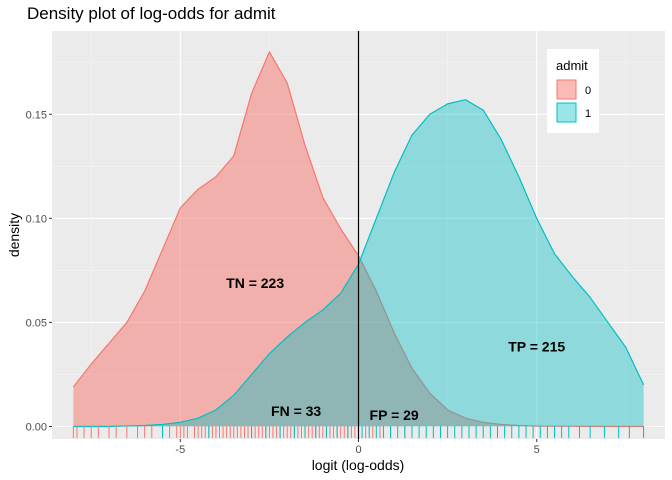 The height and width of the screenshot is (480, 672). What do you see at coordinates (36, 219) in the screenshot?
I see `y-tick-label: 0.10` at bounding box center [36, 219].